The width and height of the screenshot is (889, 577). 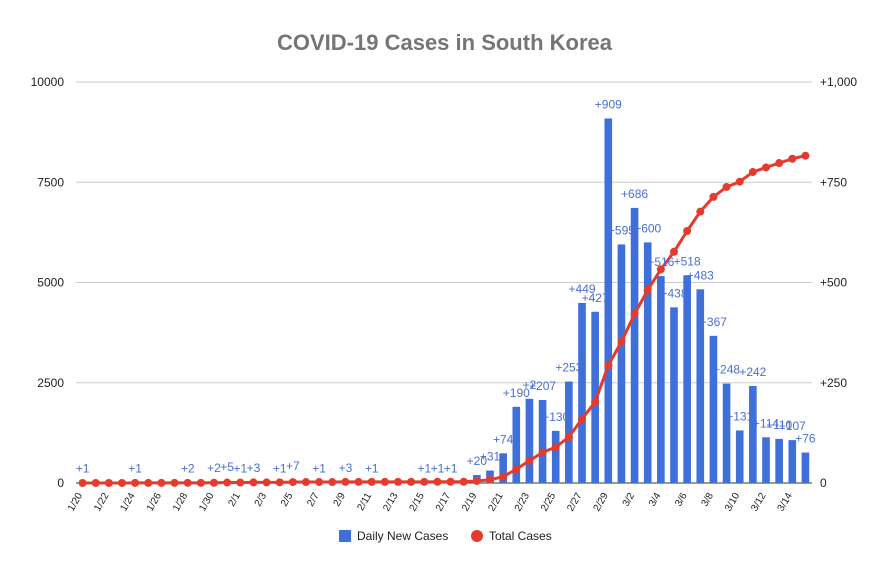 What do you see at coordinates (542, 386) in the screenshot?
I see `data-label: +207` at bounding box center [542, 386].